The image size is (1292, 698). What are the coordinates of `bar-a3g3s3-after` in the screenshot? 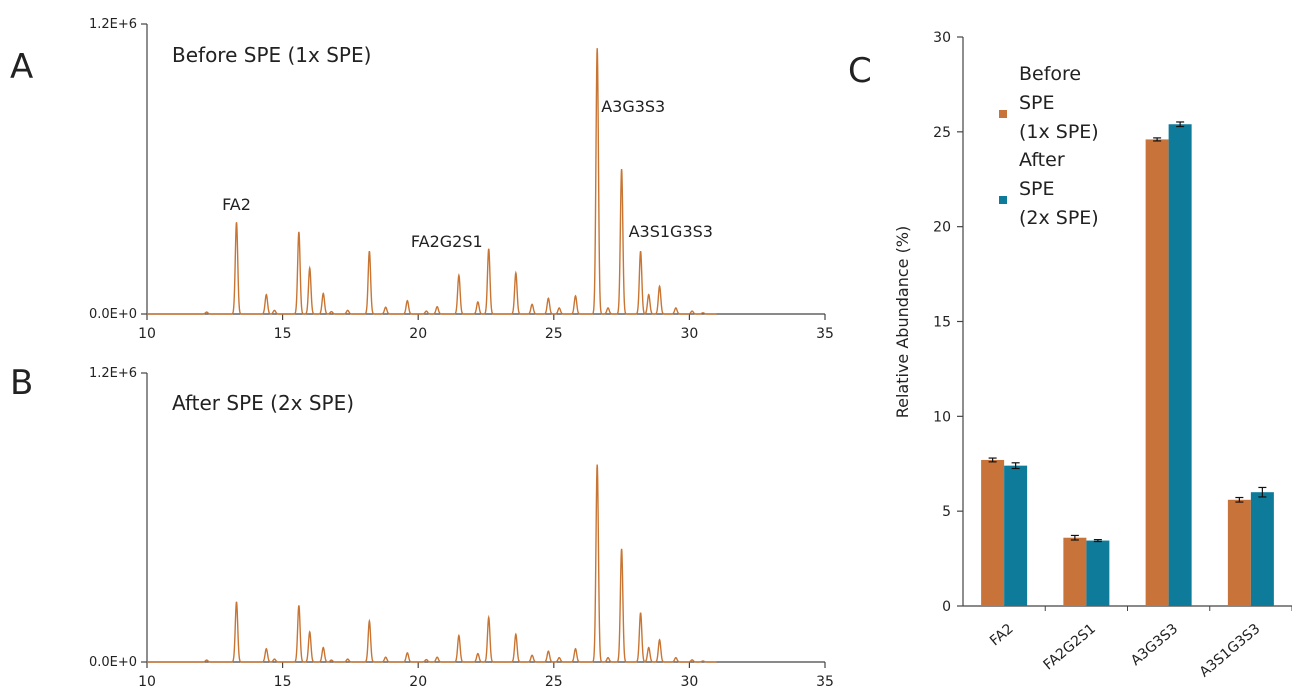 It's located at (1180, 365).